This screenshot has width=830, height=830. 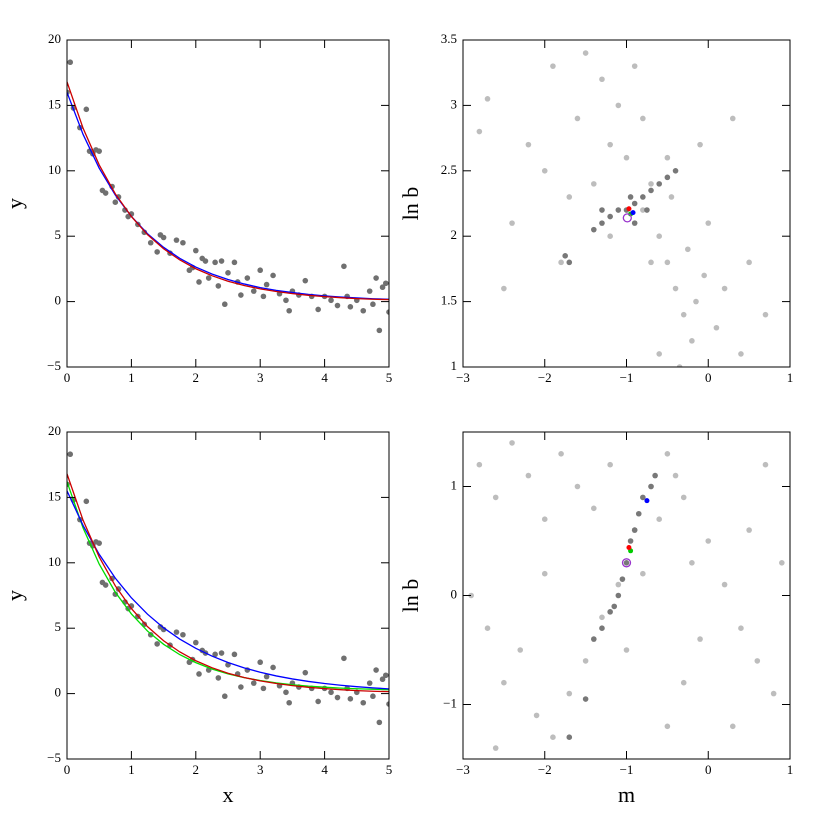 What do you see at coordinates (449, 300) in the screenshot?
I see `y-tick-label: 1.5` at bounding box center [449, 300].